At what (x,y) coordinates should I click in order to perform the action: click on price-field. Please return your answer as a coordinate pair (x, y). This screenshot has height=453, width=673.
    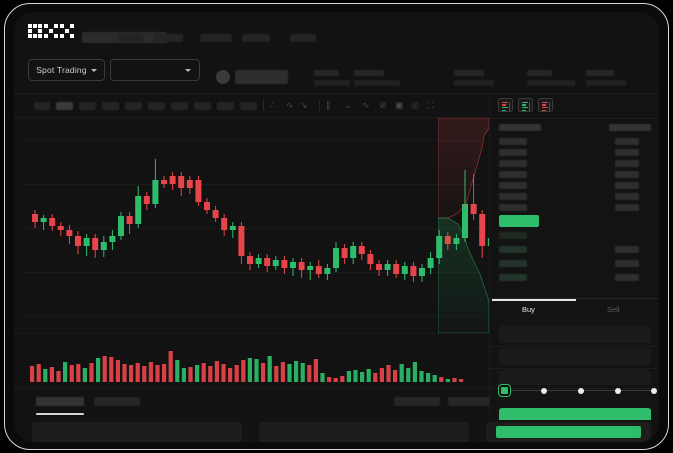
    Looking at the image, I should click on (575, 356).